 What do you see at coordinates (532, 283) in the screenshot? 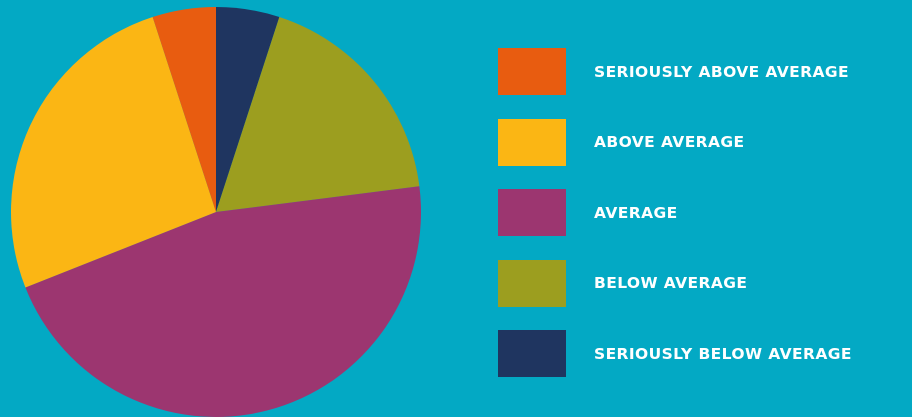
I see `legend-swatch-below-average` at bounding box center [532, 283].